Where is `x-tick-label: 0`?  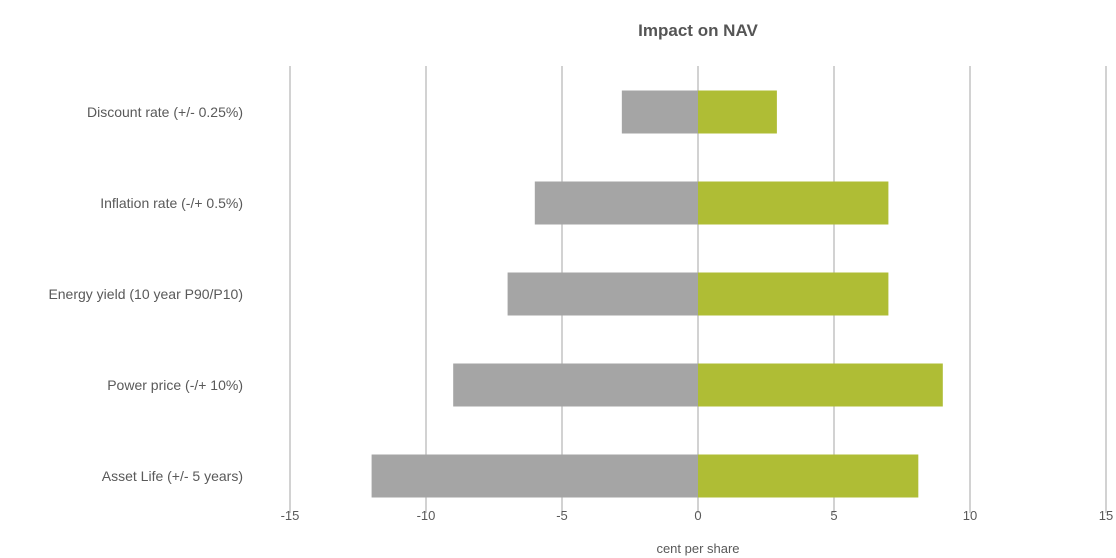
x-tick-label: 0 is located at coordinates (697, 515).